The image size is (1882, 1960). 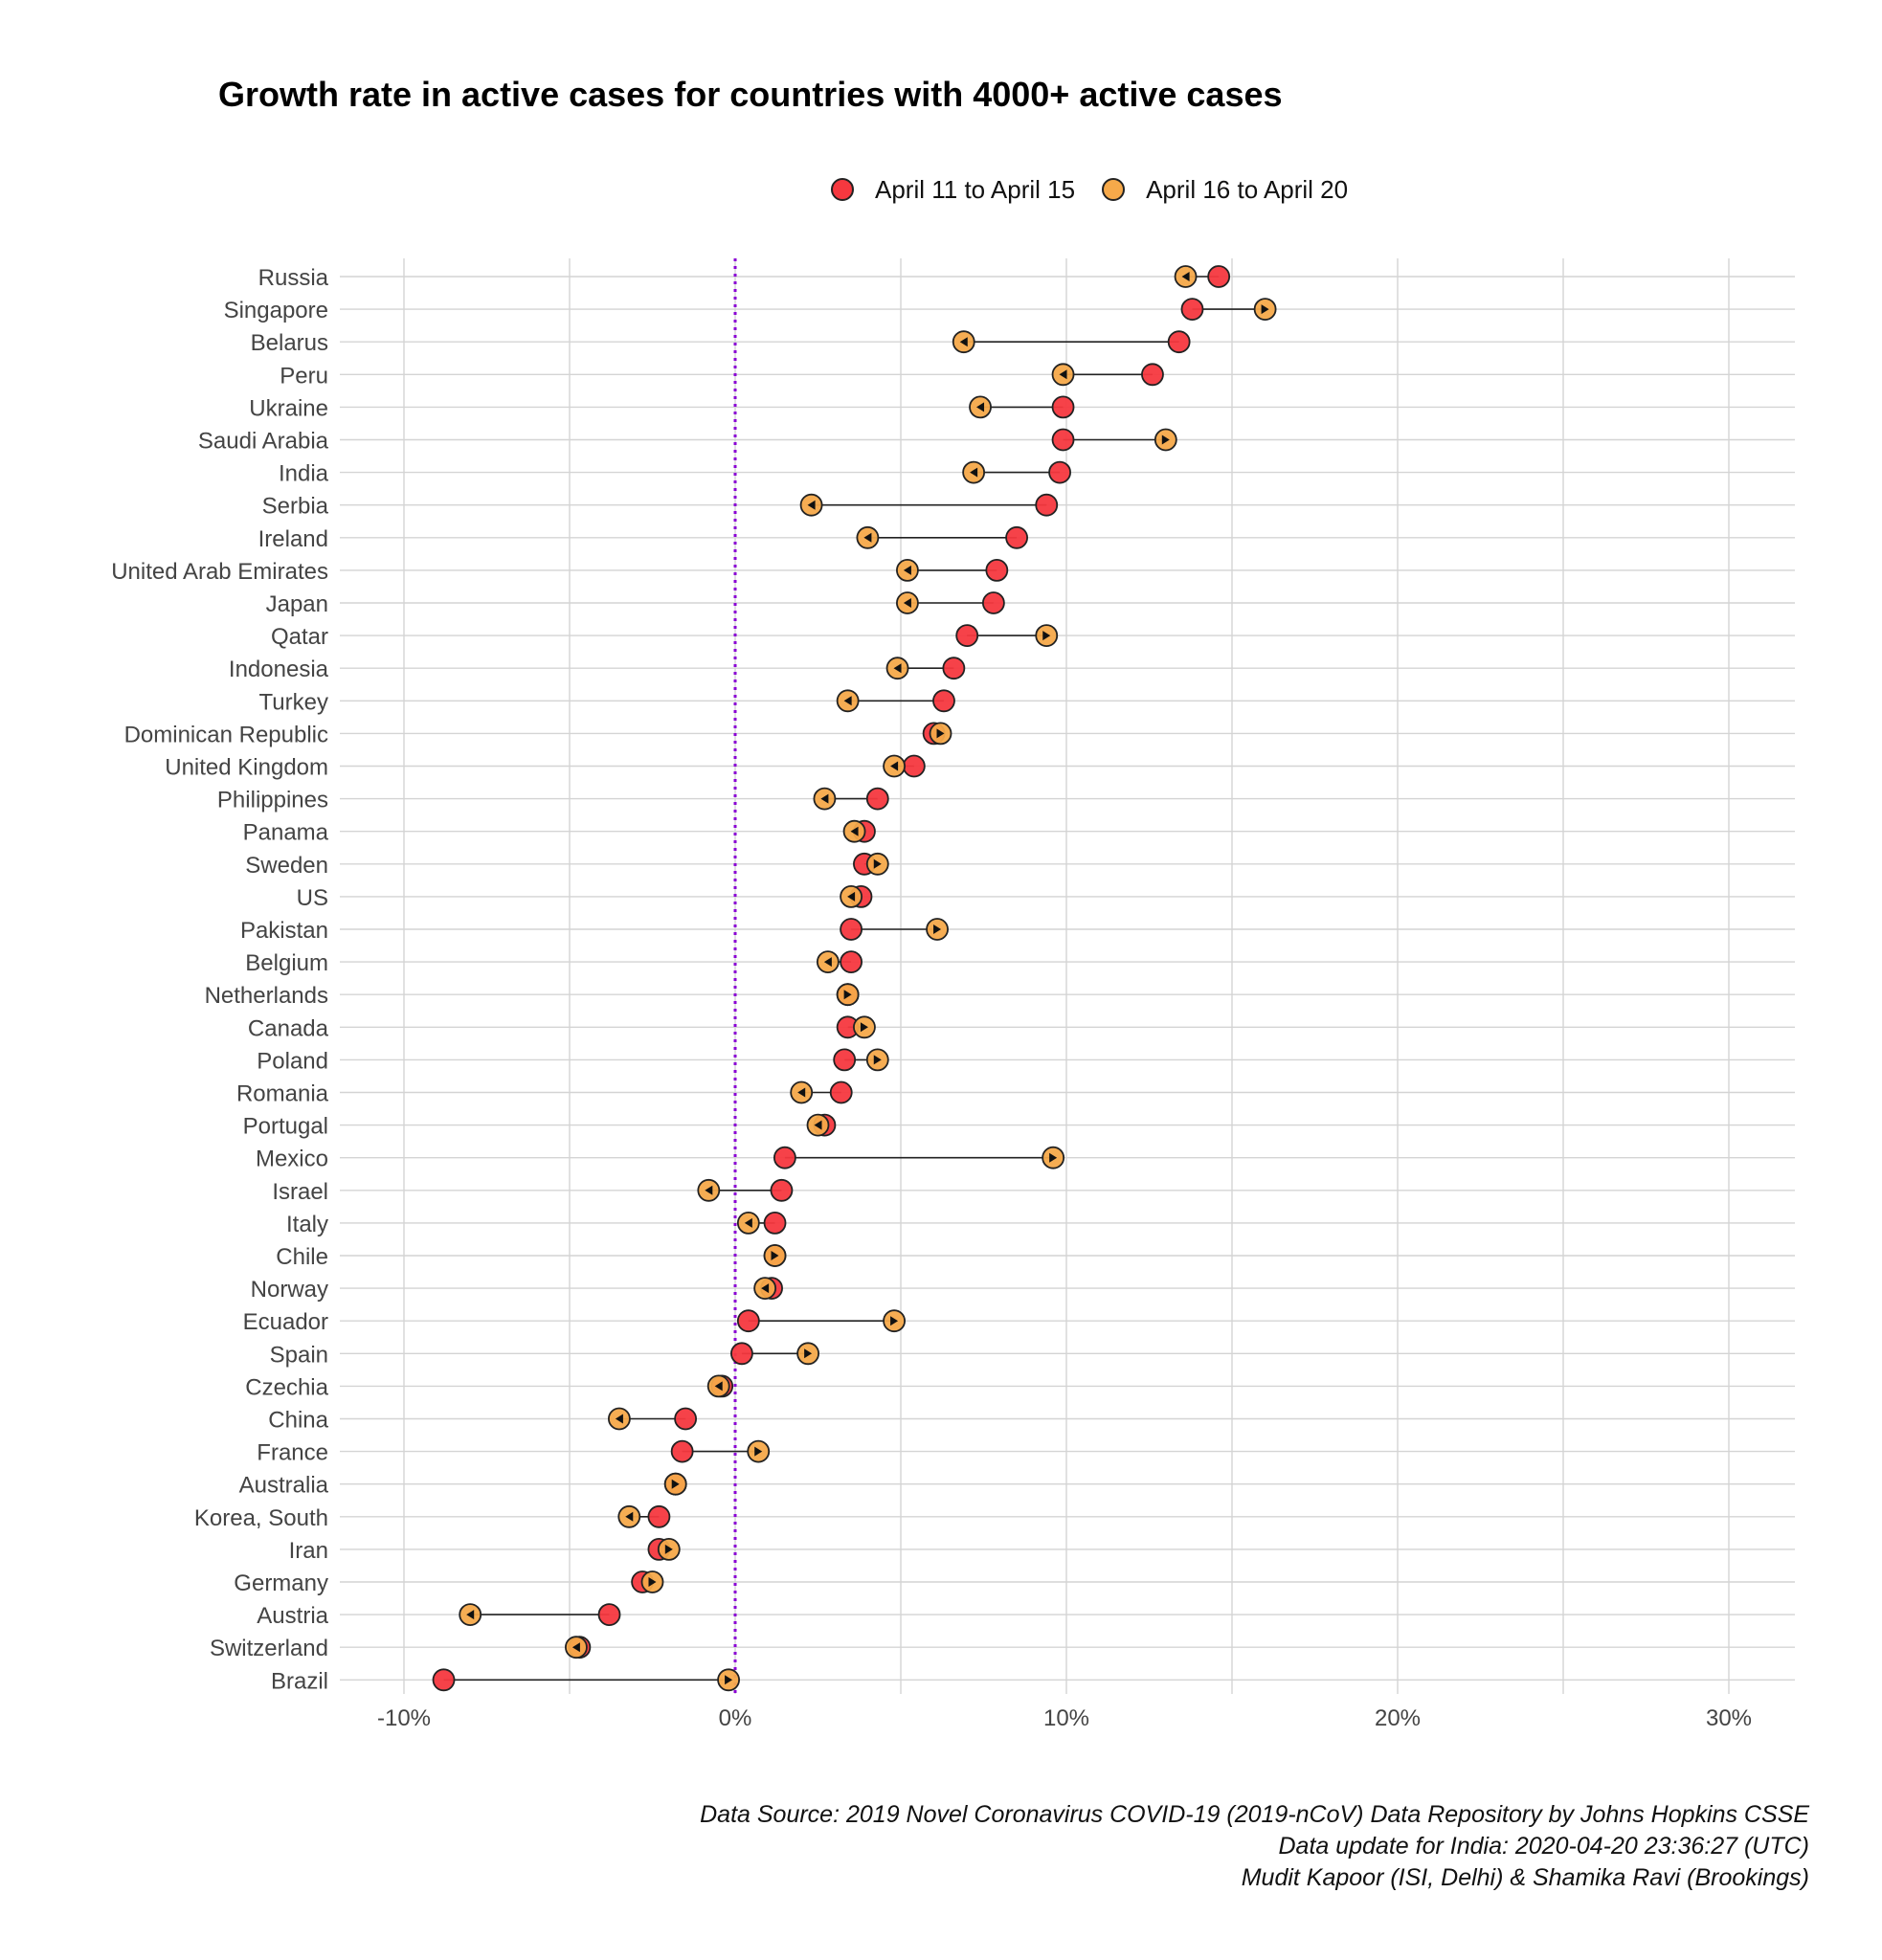 I want to click on dumbbell-philippines, so click(x=851, y=799).